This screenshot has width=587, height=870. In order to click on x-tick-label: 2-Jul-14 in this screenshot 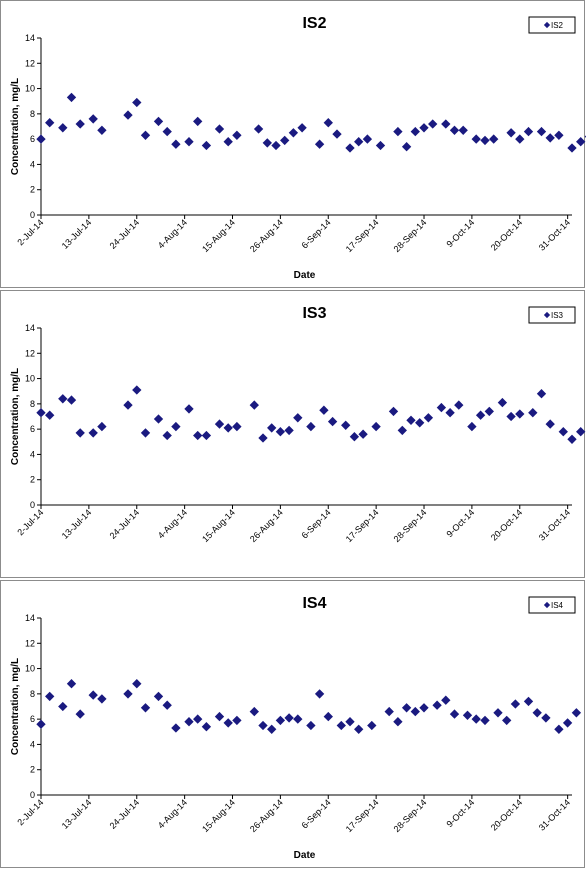, I will do `click(30, 522)`.